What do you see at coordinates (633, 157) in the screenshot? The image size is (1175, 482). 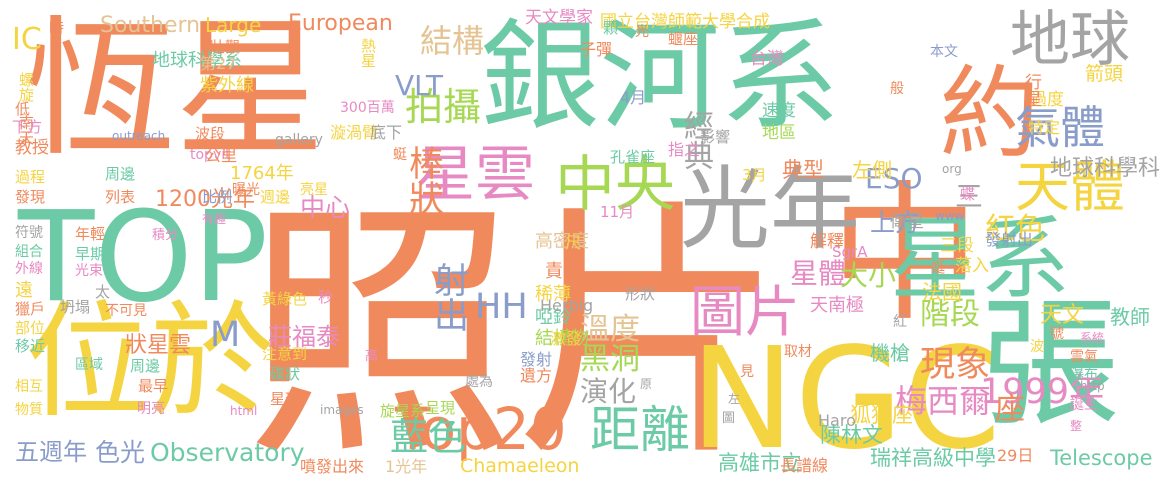 I see `cloud-word: 孔雀座` at bounding box center [633, 157].